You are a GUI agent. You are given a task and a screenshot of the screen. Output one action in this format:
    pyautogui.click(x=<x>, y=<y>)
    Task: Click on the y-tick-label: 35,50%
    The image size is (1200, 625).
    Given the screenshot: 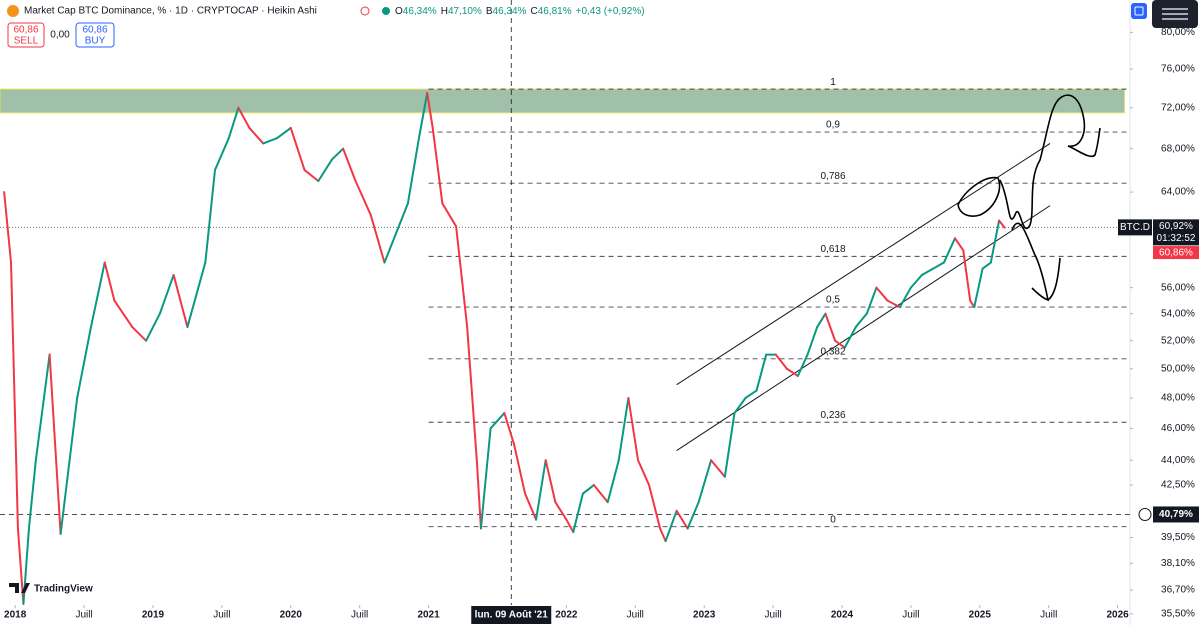 What is the action you would take?
    pyautogui.click(x=1178, y=614)
    